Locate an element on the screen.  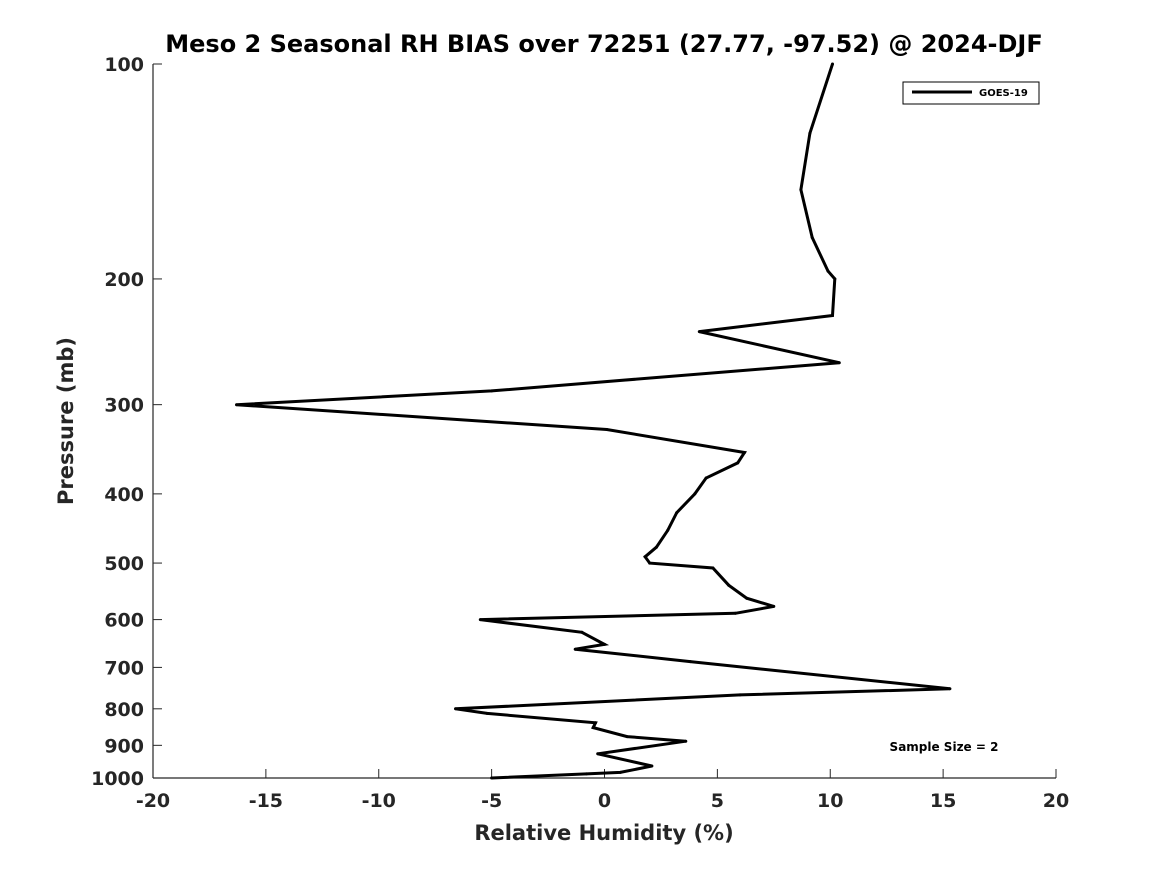
sample-size-annotation: Sample Size = 2 is located at coordinates (944, 747).